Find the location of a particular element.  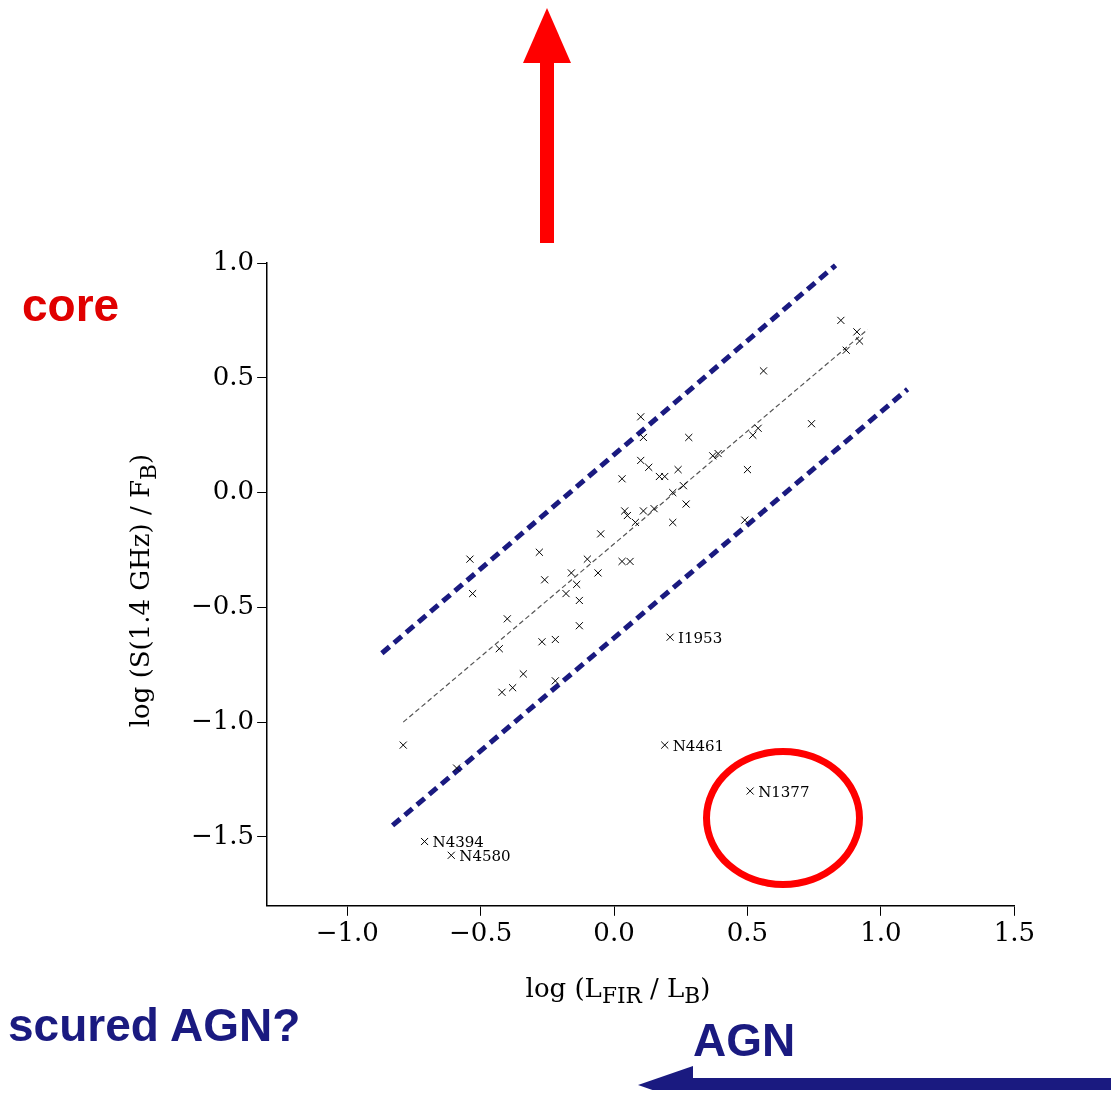

y-tick-label: −0.5 is located at coordinates (222, 605).